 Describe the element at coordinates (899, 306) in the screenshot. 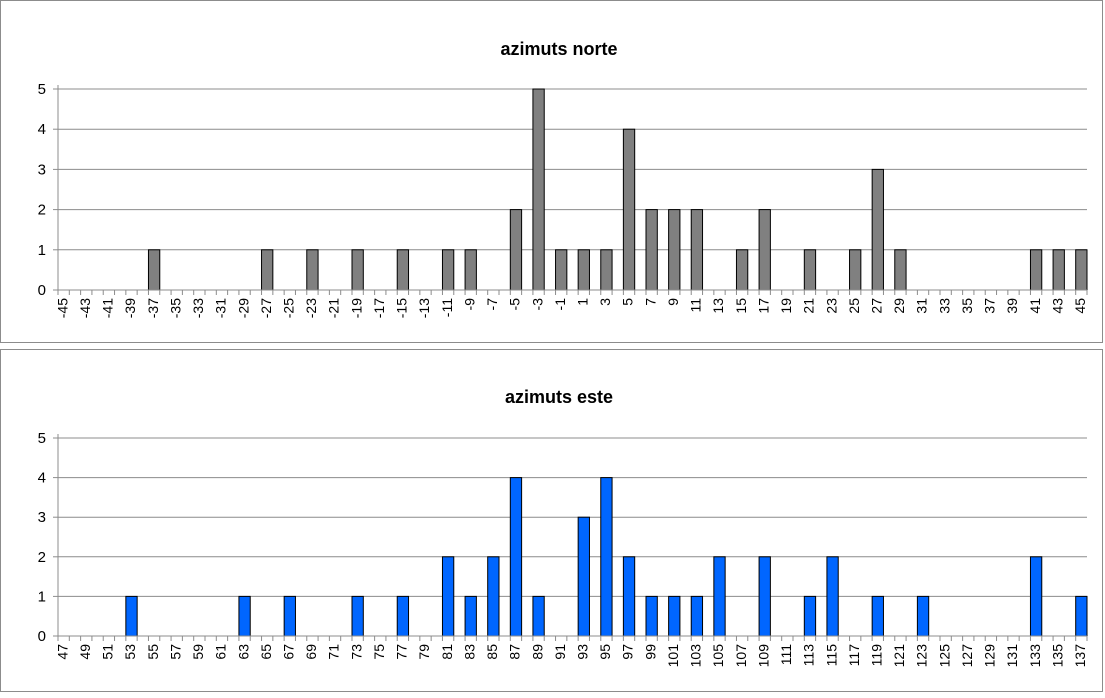

I see `x-tick-label: 29` at that location.